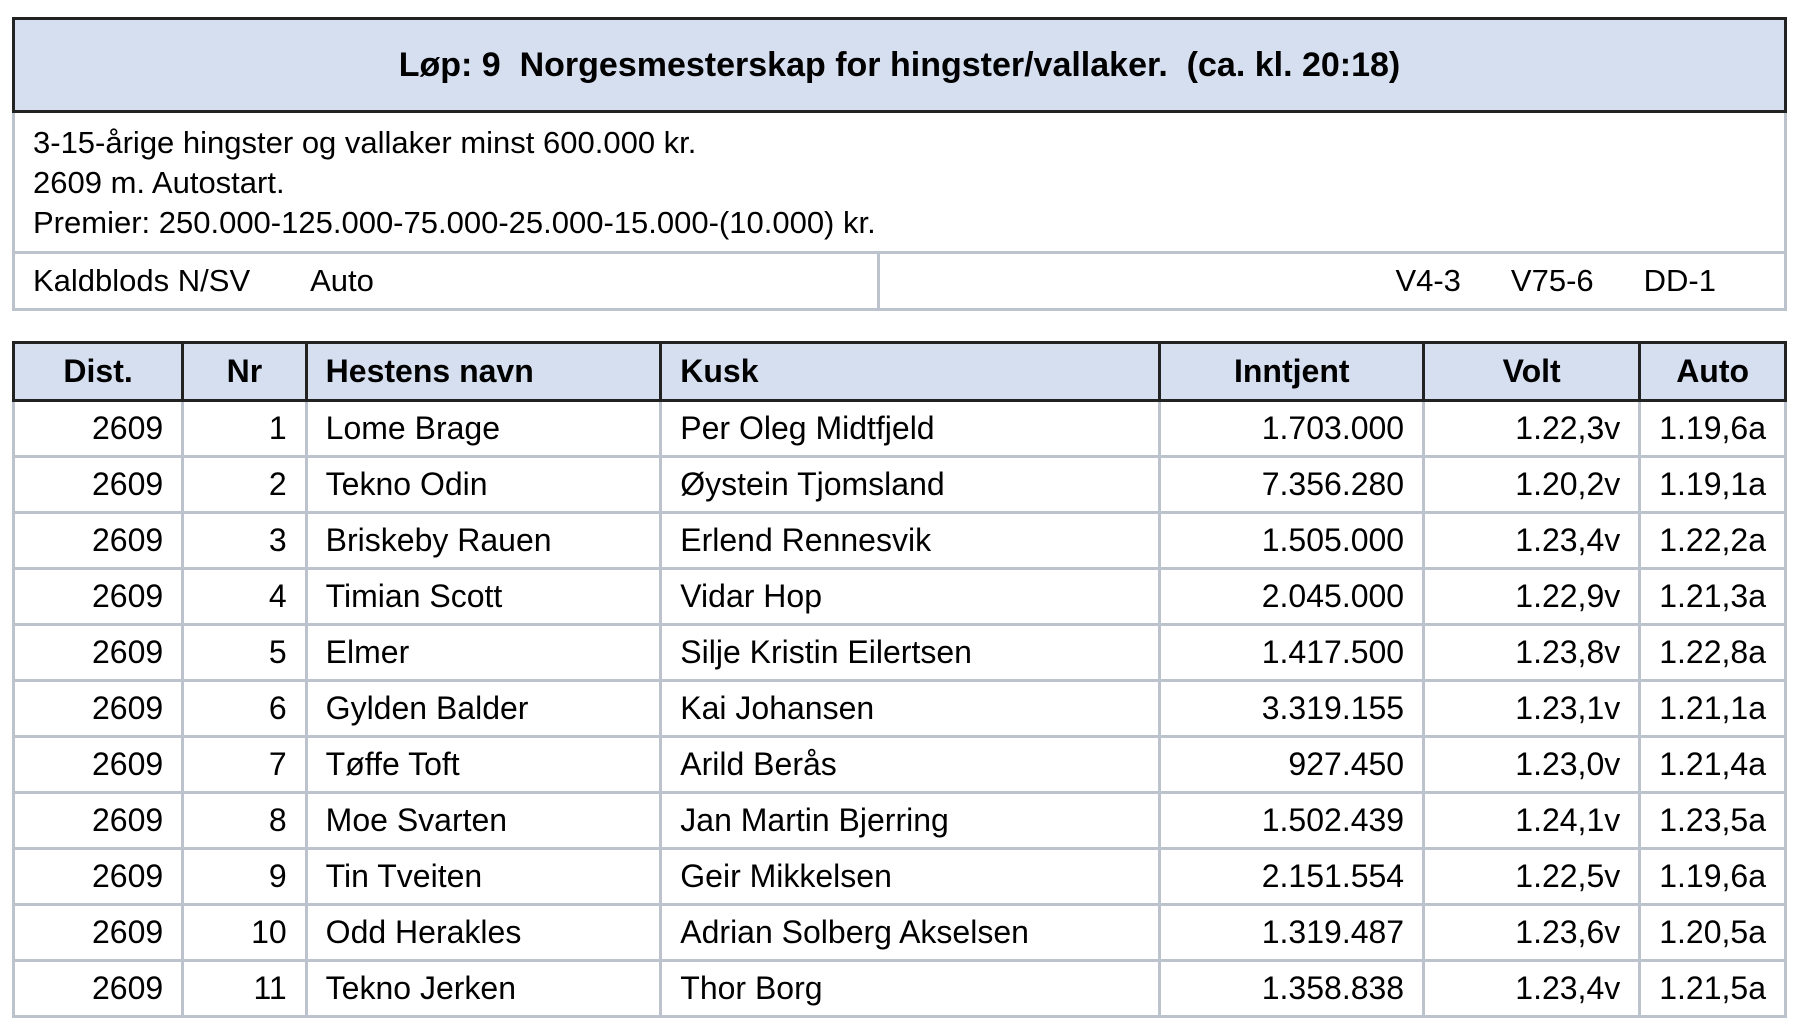  Describe the element at coordinates (910, 540) in the screenshot. I see `cell-driver: Erlend Rennesvik` at that location.